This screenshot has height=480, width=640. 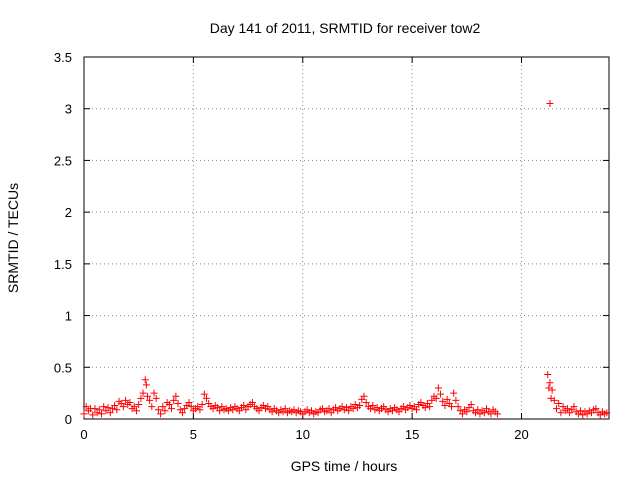 What do you see at coordinates (412, 434) in the screenshot?
I see `x-tick-label: 15` at bounding box center [412, 434].